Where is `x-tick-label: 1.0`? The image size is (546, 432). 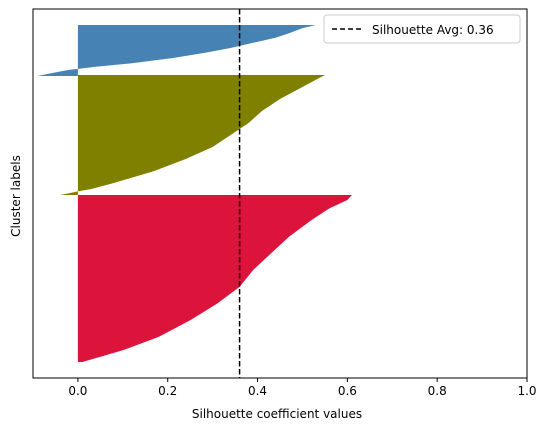
x-tick-label: 1.0 is located at coordinates (526, 391).